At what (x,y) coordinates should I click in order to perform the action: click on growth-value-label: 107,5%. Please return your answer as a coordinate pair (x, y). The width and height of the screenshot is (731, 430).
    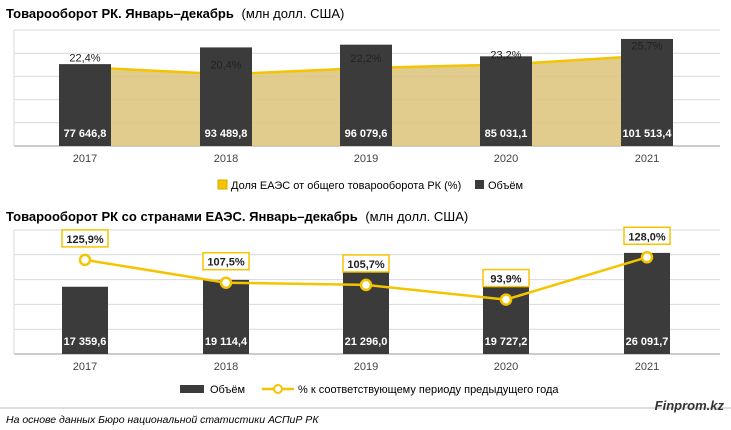
    Looking at the image, I should click on (226, 263).